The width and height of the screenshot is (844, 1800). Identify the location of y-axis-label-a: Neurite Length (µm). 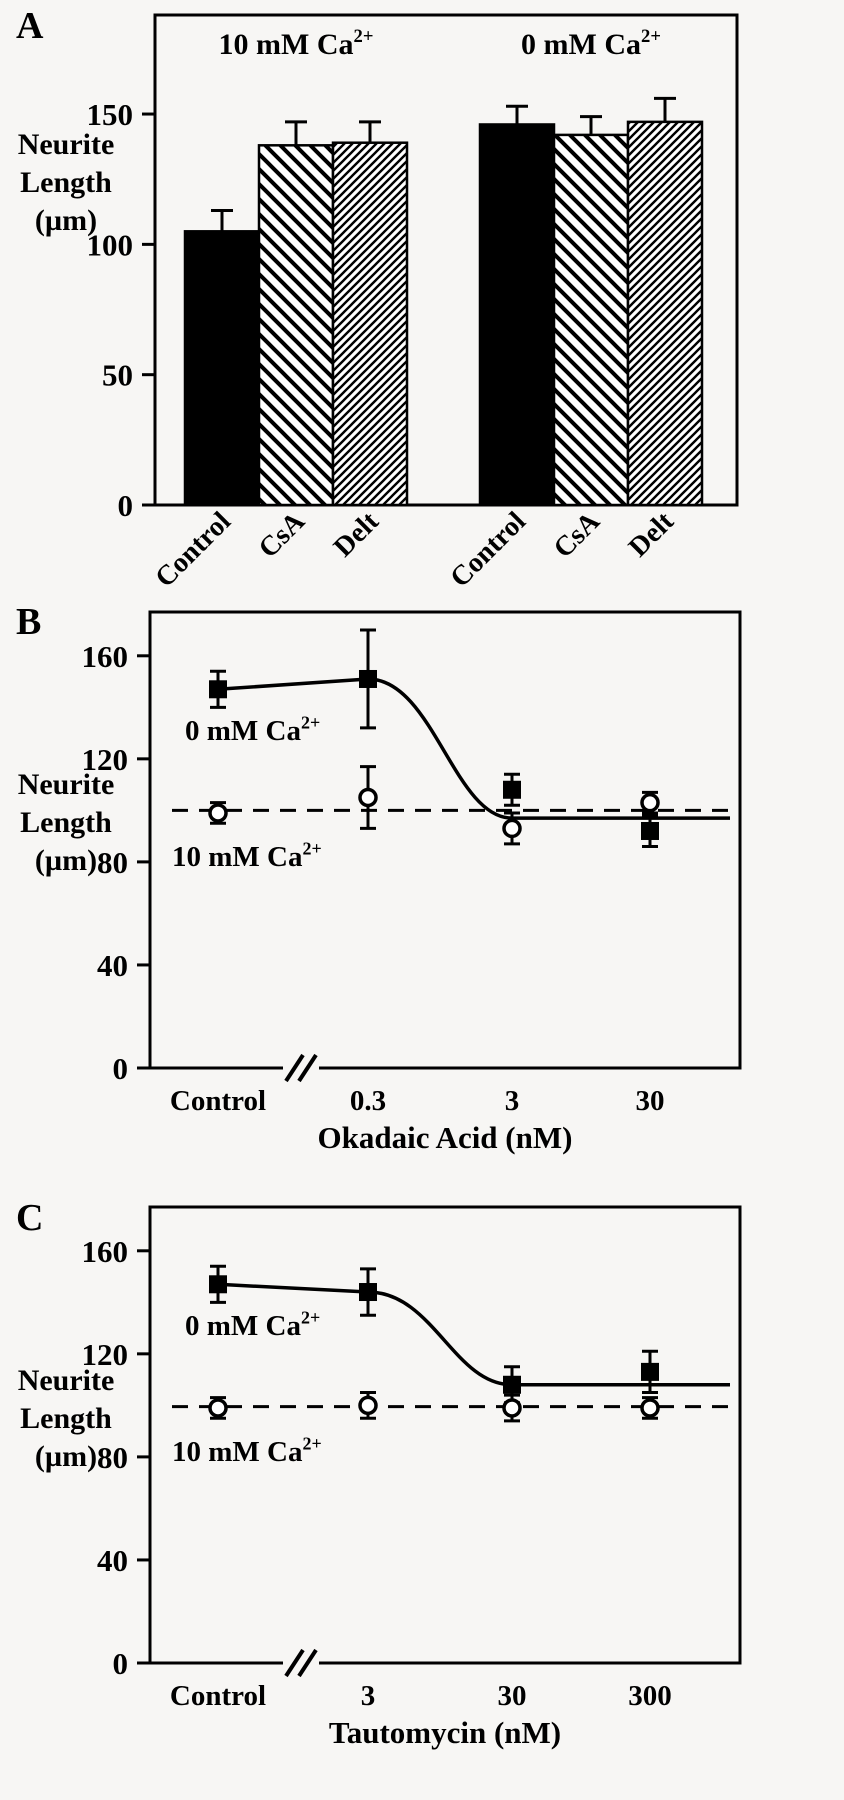
(66, 183).